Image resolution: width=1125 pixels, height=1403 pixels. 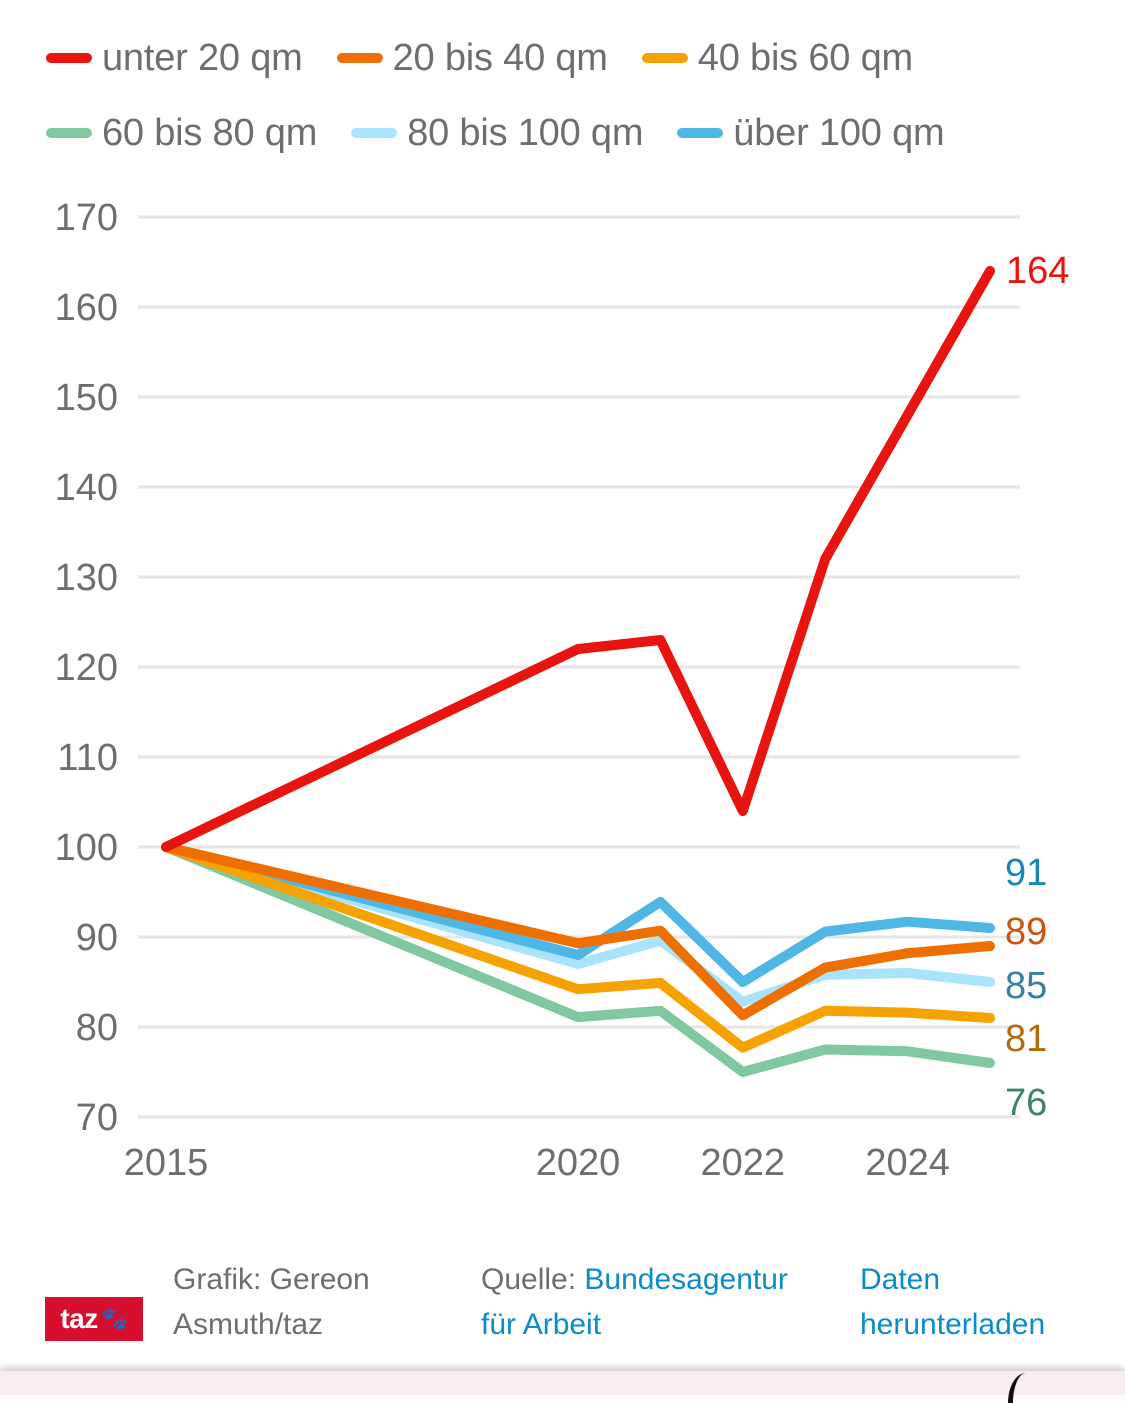 I want to click on source-link: Bundesagentur, so click(x=686, y=1279).